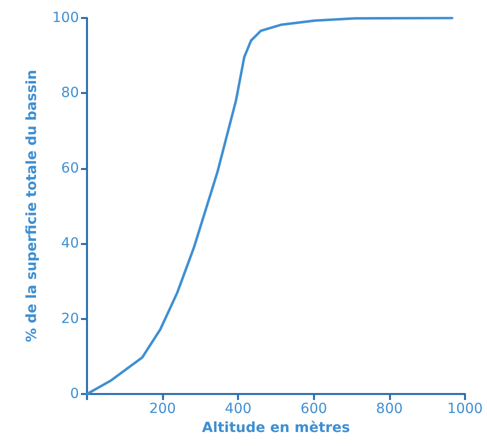 This screenshot has width=487, height=446. Describe the element at coordinates (70, 93) in the screenshot. I see `y-tick-label: 80` at that location.